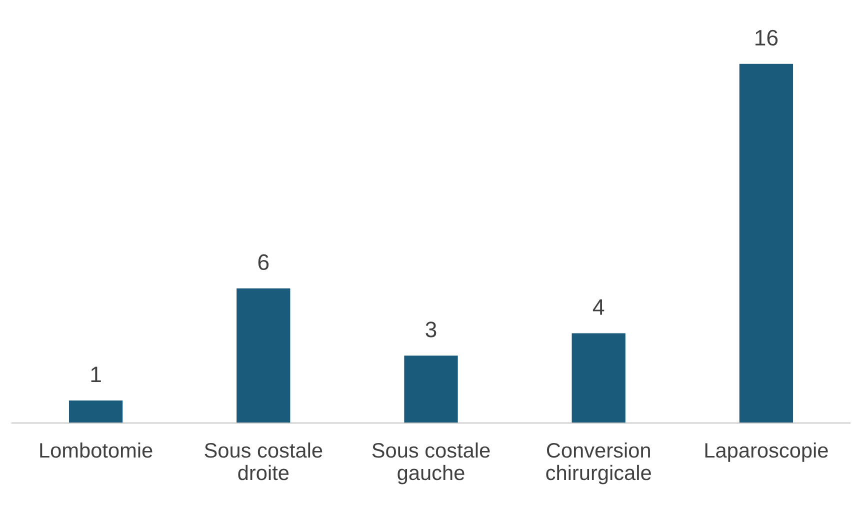 This screenshot has height=516, width=855. I want to click on x-tick-label: Conversion chirurgicale, so click(598, 463).